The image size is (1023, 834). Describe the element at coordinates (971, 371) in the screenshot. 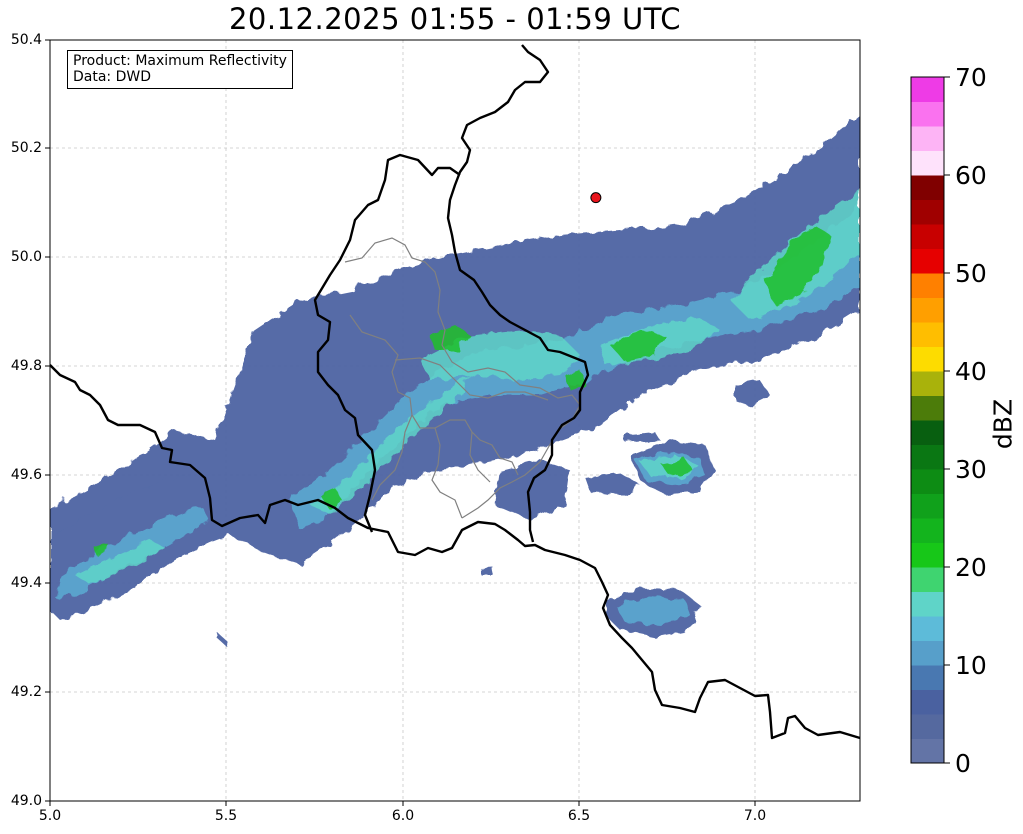

I see `colorbar-tick-label: 40` at that location.